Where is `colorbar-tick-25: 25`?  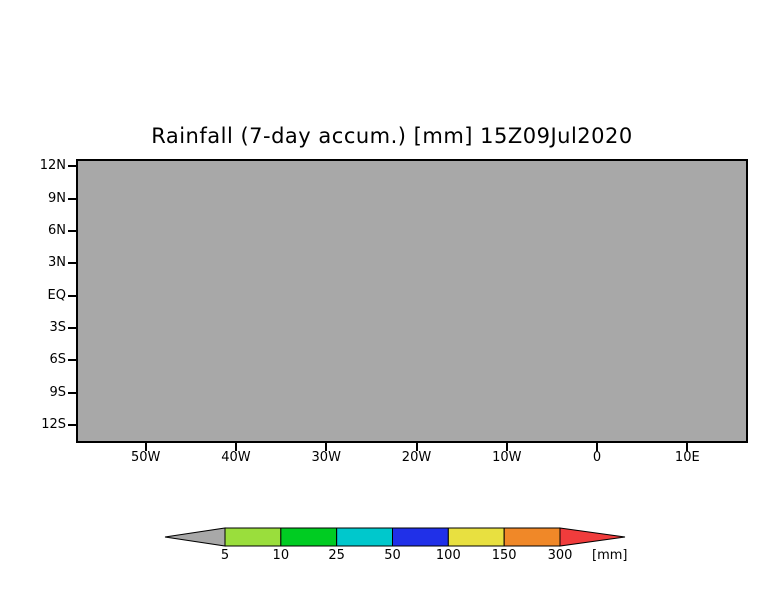
colorbar-tick-25: 25 is located at coordinates (336, 555).